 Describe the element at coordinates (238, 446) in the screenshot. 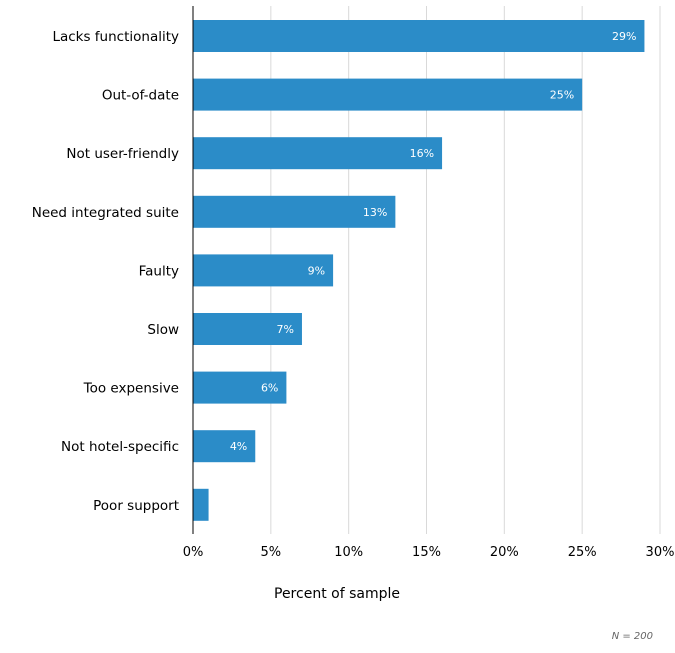

I see `data-label: 4%` at that location.